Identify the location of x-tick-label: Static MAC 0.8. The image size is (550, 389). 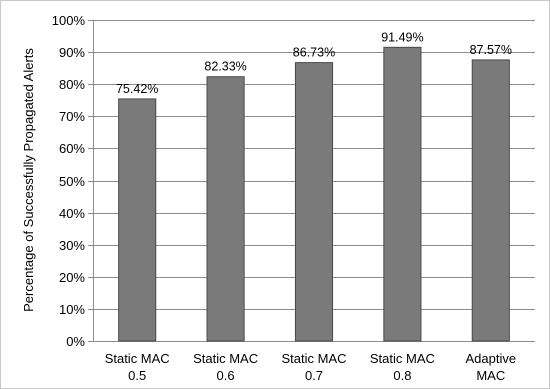
(402, 367).